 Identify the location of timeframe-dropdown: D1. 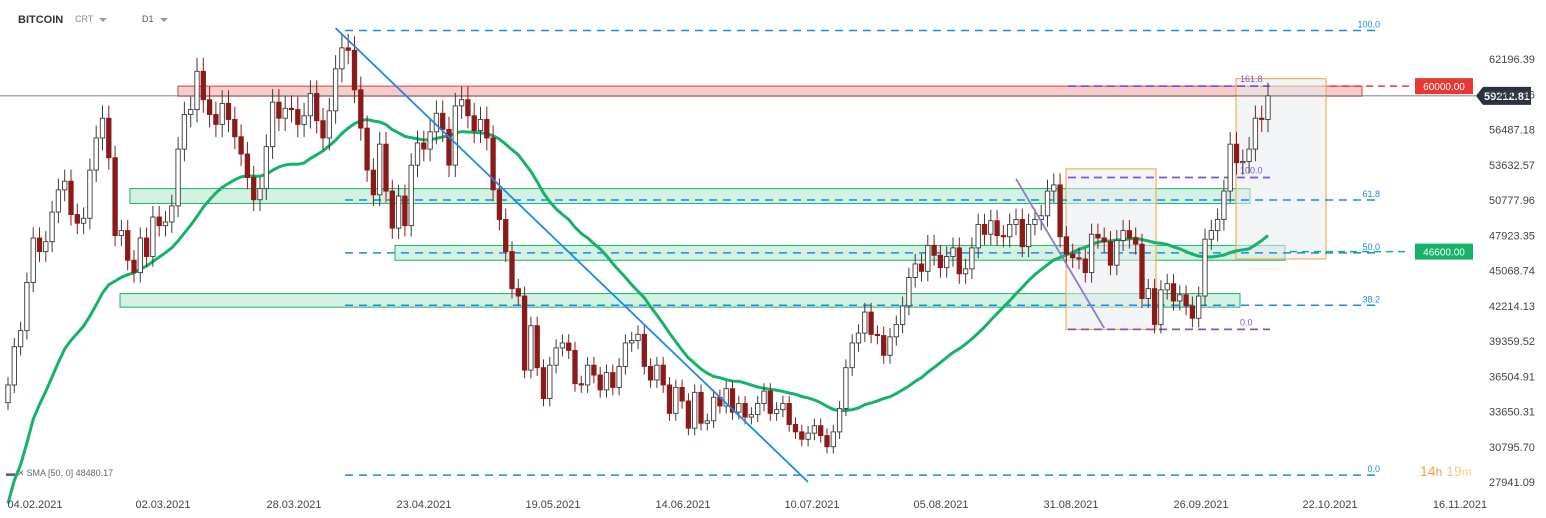
(155, 19).